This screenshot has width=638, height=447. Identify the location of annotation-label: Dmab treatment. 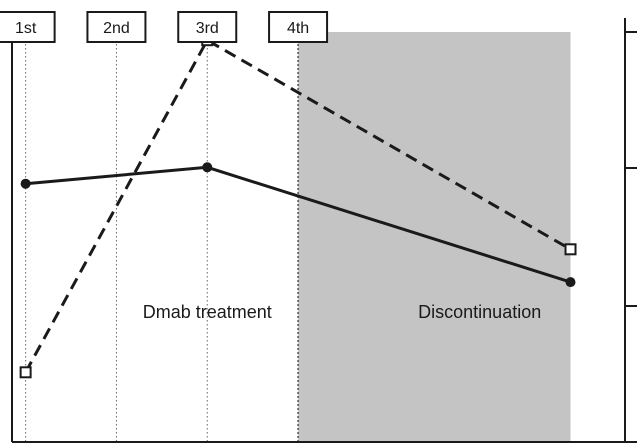
(207, 312).